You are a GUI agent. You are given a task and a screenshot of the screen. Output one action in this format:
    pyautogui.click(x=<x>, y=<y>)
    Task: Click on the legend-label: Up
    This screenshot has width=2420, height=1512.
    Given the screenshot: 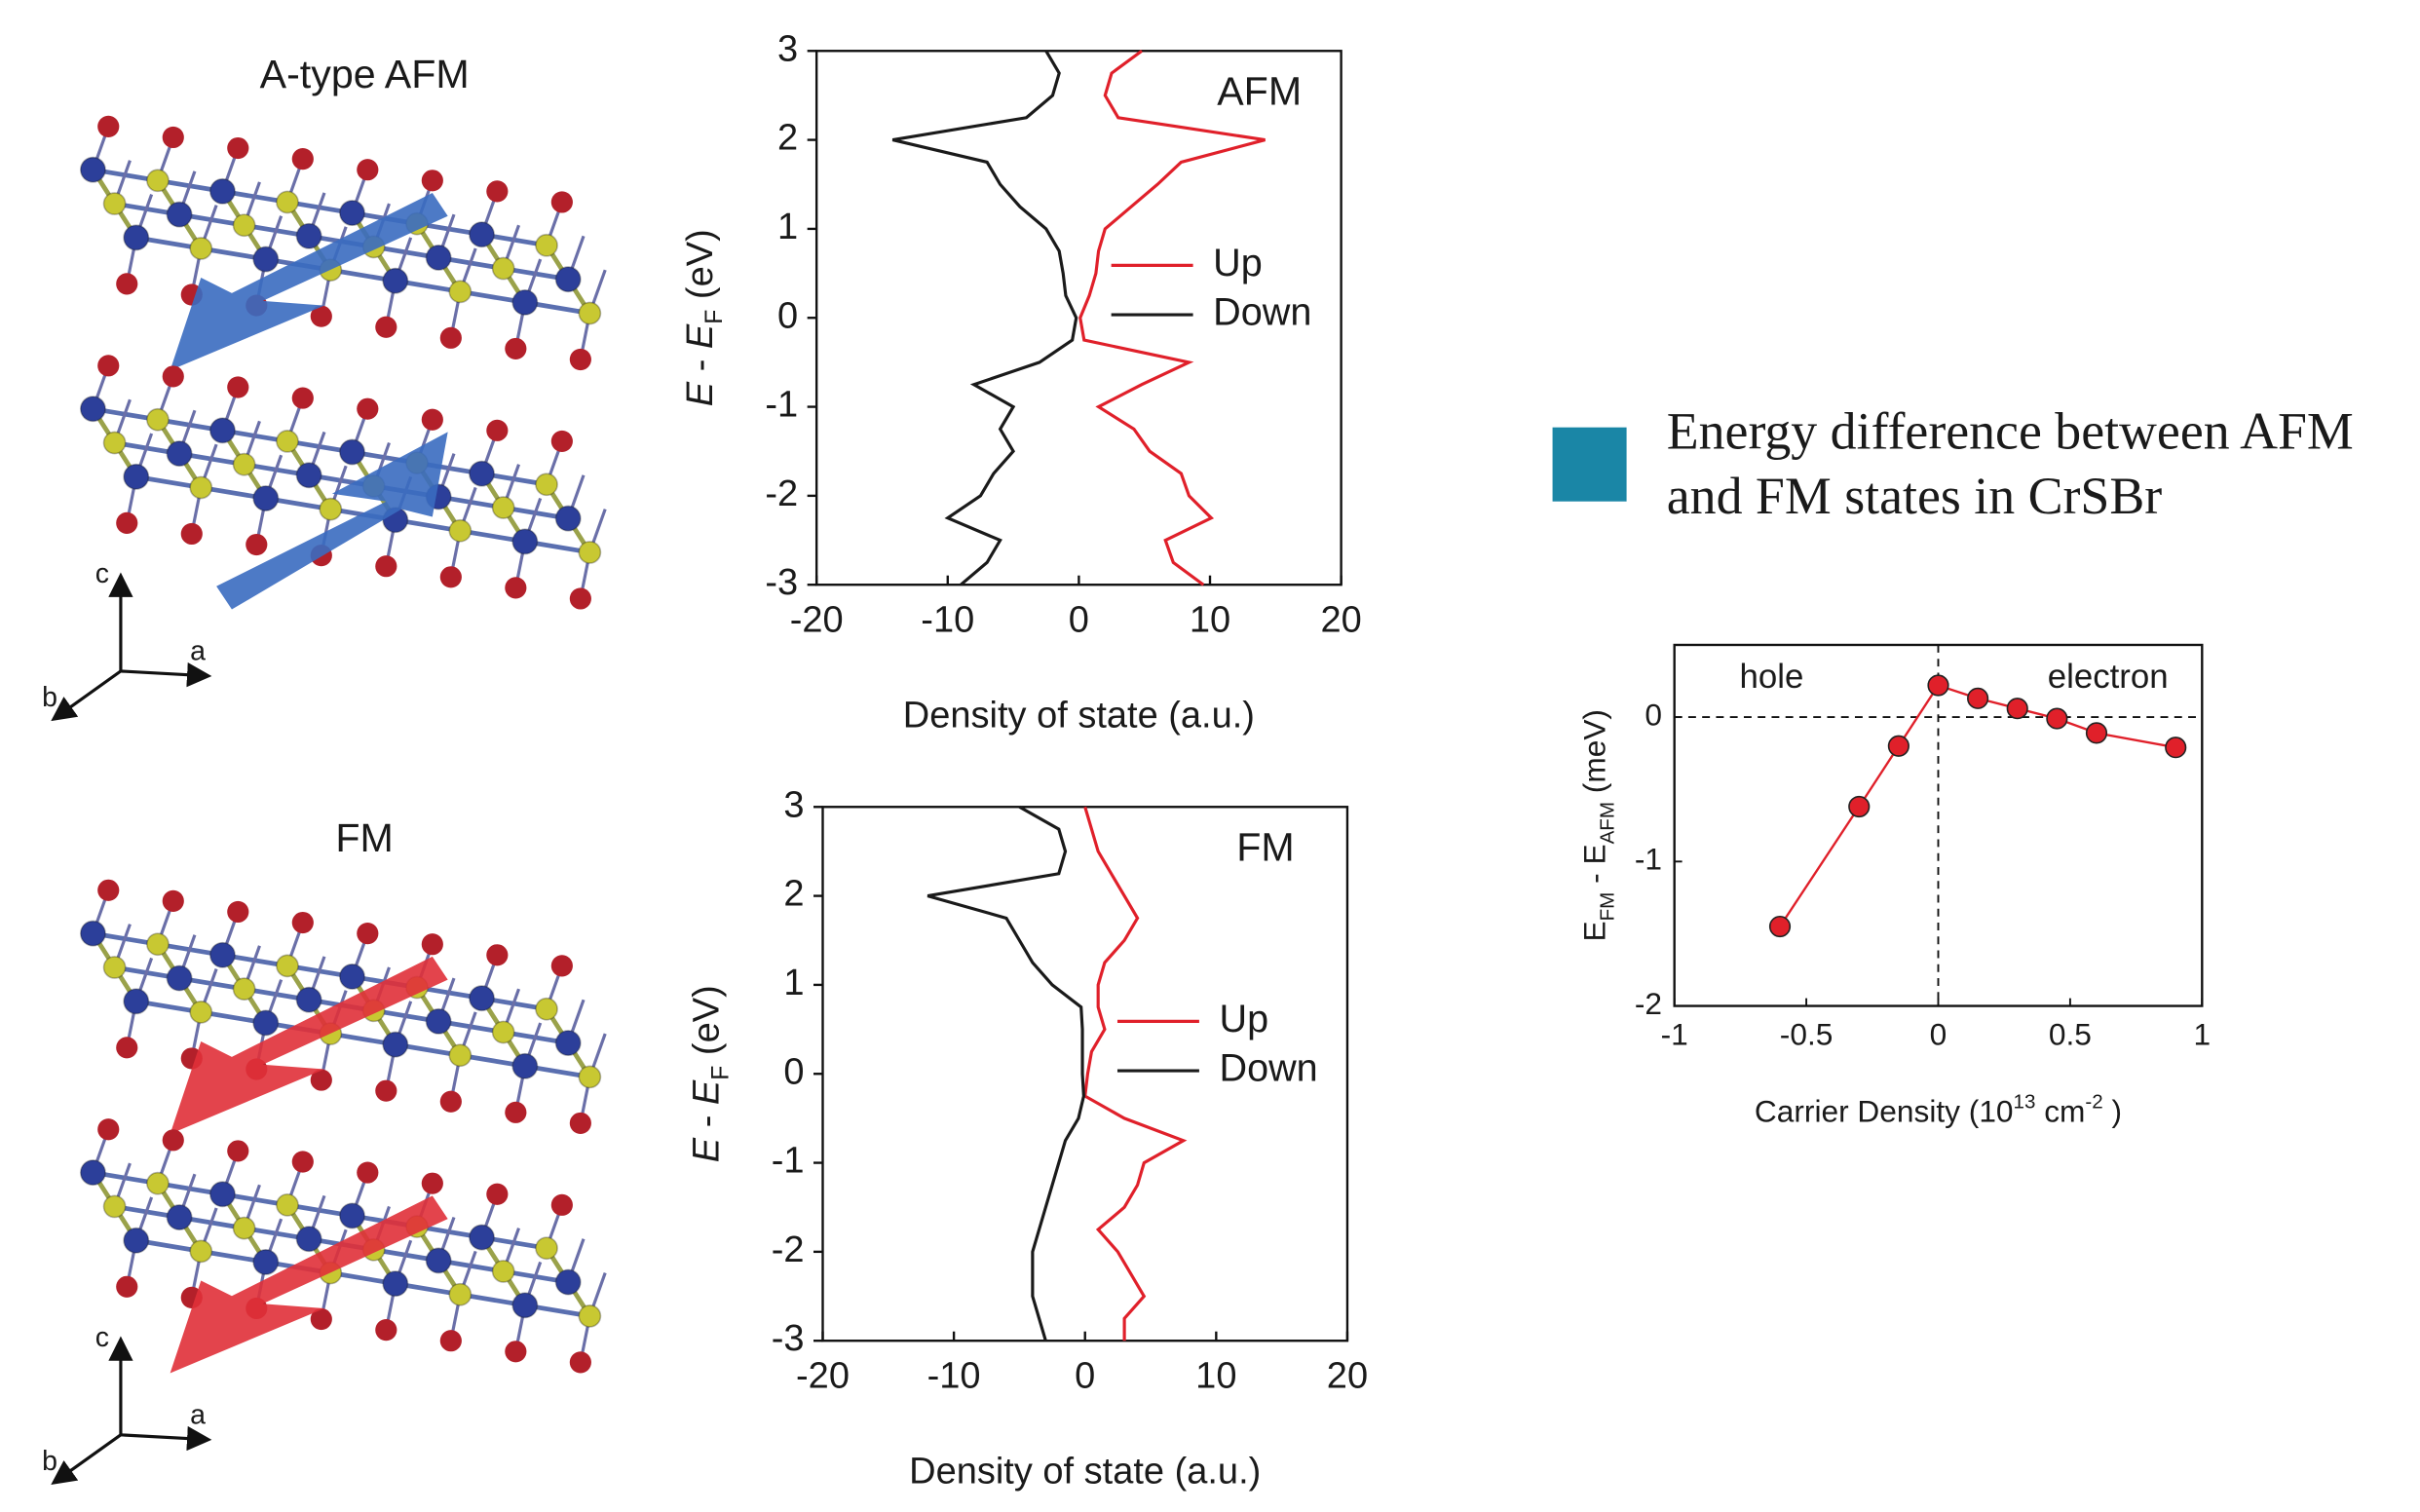 What is the action you would take?
    pyautogui.click(x=1238, y=263)
    